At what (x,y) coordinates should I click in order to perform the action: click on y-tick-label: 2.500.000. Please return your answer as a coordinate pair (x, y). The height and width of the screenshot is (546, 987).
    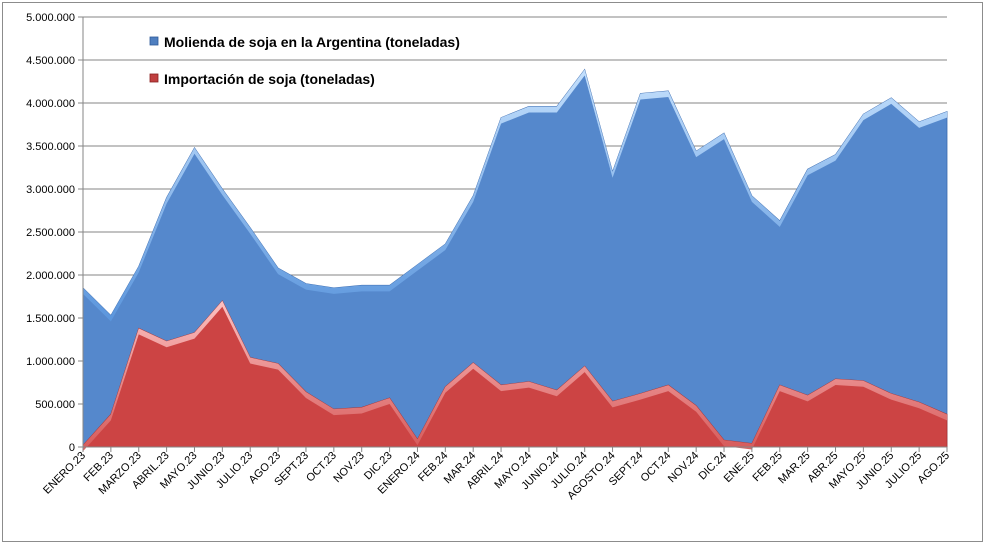
    Looking at the image, I should click on (50, 233).